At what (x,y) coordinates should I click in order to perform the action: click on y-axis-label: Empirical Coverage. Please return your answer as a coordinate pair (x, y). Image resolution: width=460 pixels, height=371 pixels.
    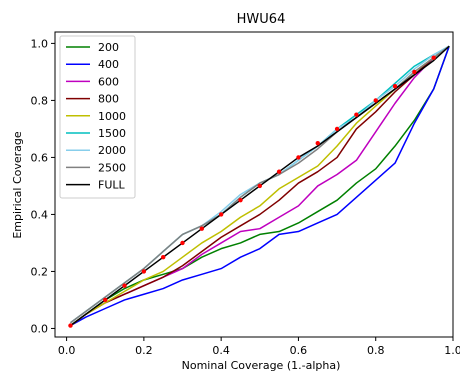
    Looking at the image, I should click on (17, 185).